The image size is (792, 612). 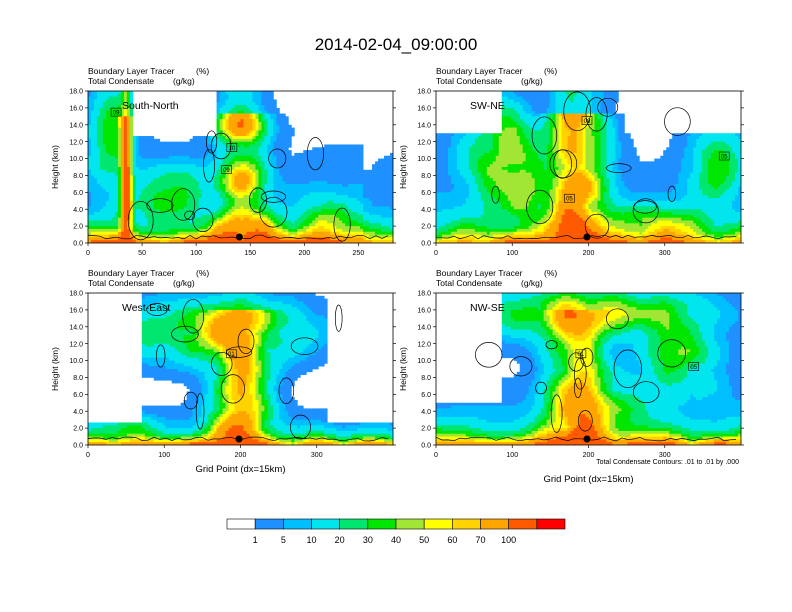 What do you see at coordinates (396, 44) in the screenshot?
I see `figure-title: 2014-02-04_09:00:00` at bounding box center [396, 44].